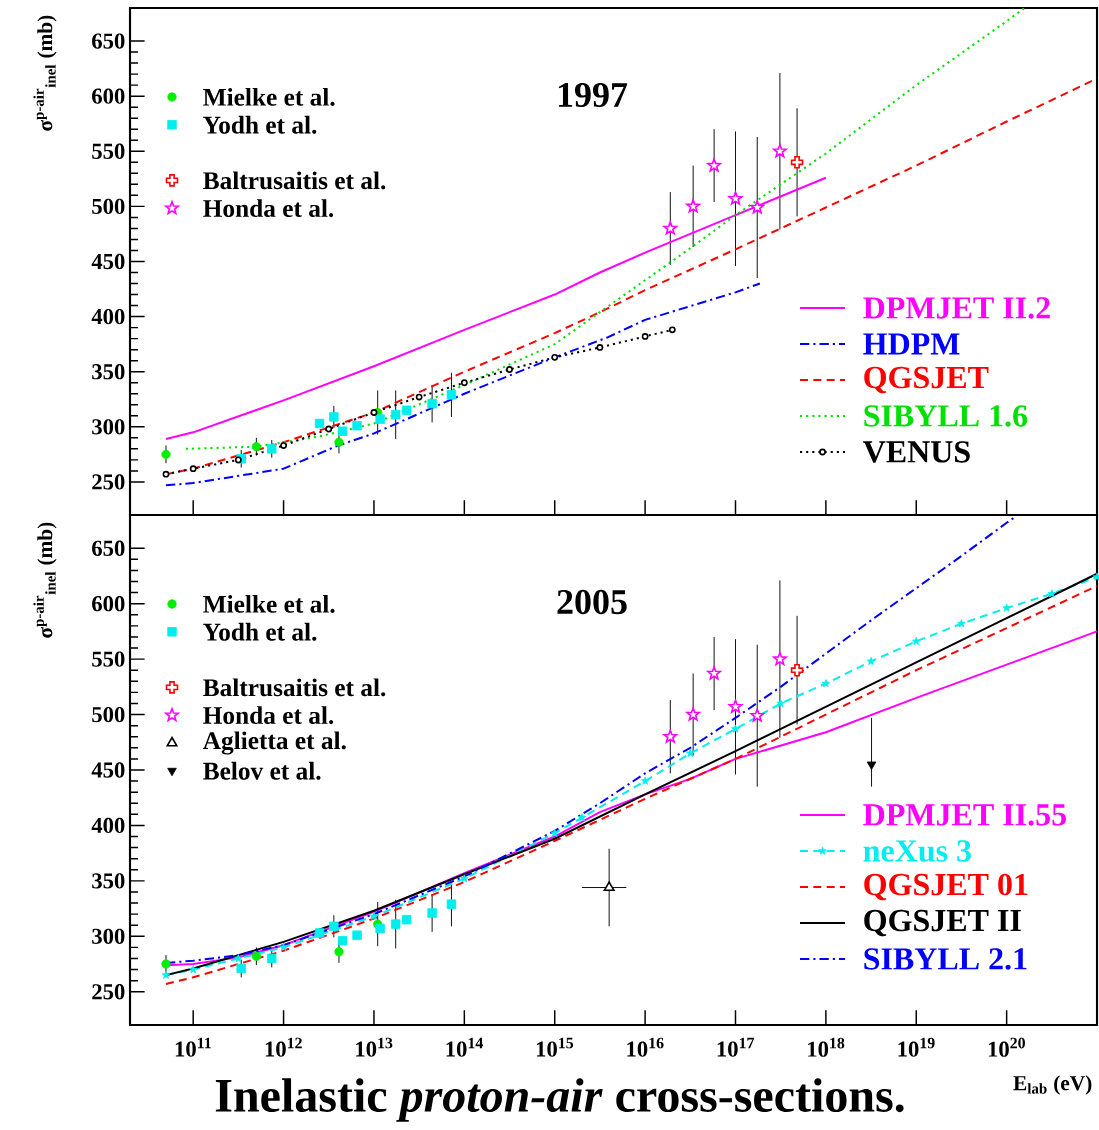 This screenshot has height=1130, width=1099. What do you see at coordinates (945, 959) in the screenshot?
I see `legend-label: SIBYLL 2.1` at bounding box center [945, 959].